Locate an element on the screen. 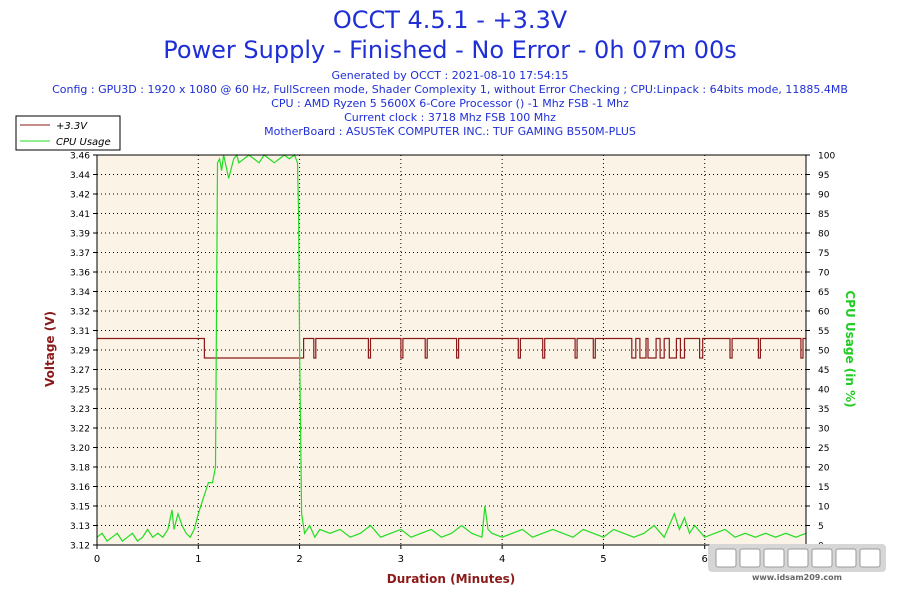  y-left-tick-label: 3.29 is located at coordinates (80, 352).